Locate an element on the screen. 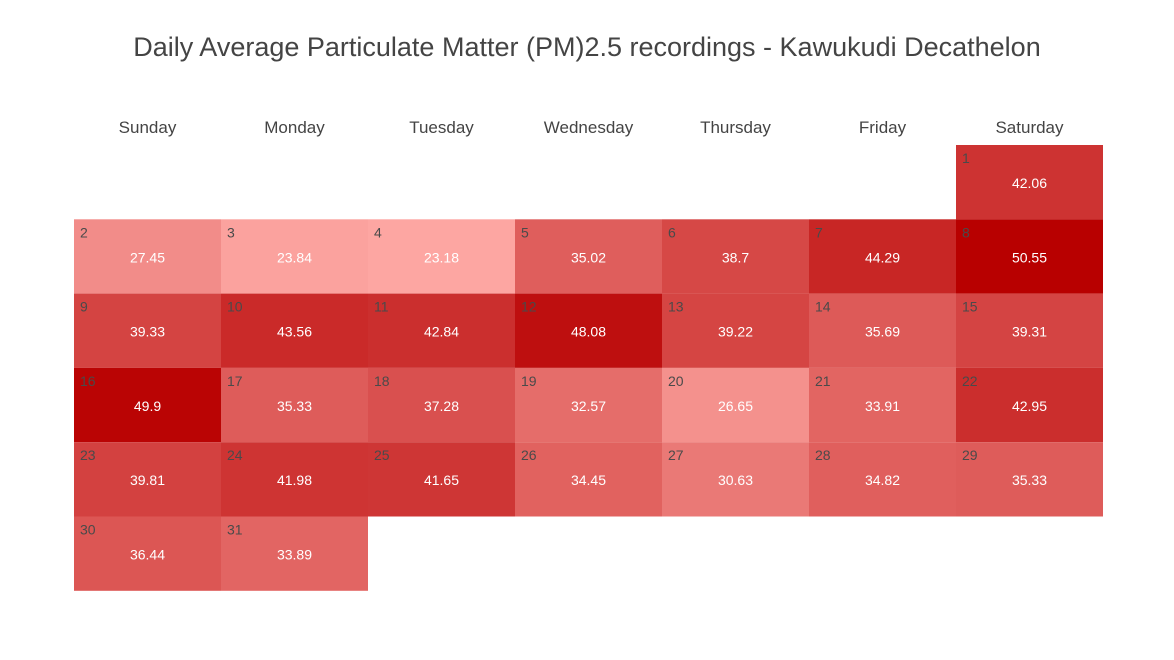 Image resolution: width=1174 pixels, height=660 pixels. weekday-label-thursday: Thursday is located at coordinates (735, 127).